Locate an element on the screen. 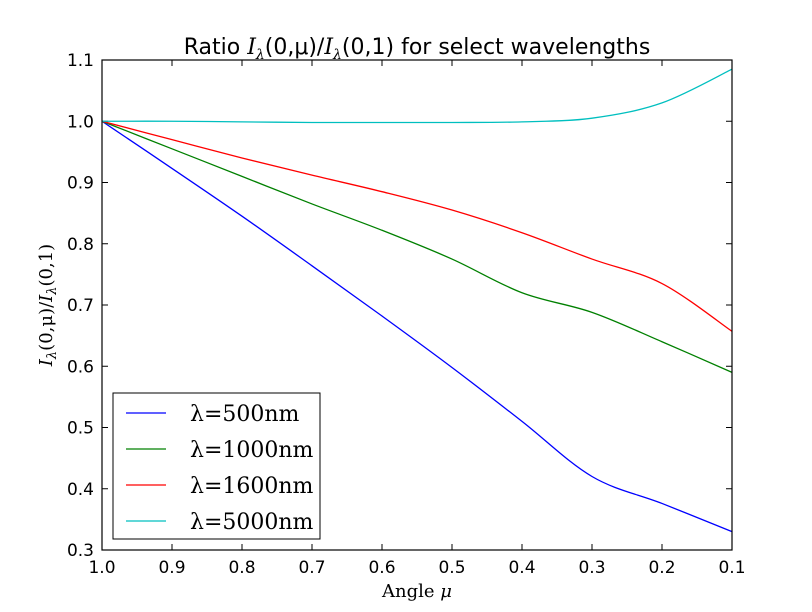 The width and height of the screenshot is (812, 612). x-tick-label: 0.5 is located at coordinates (451, 568).